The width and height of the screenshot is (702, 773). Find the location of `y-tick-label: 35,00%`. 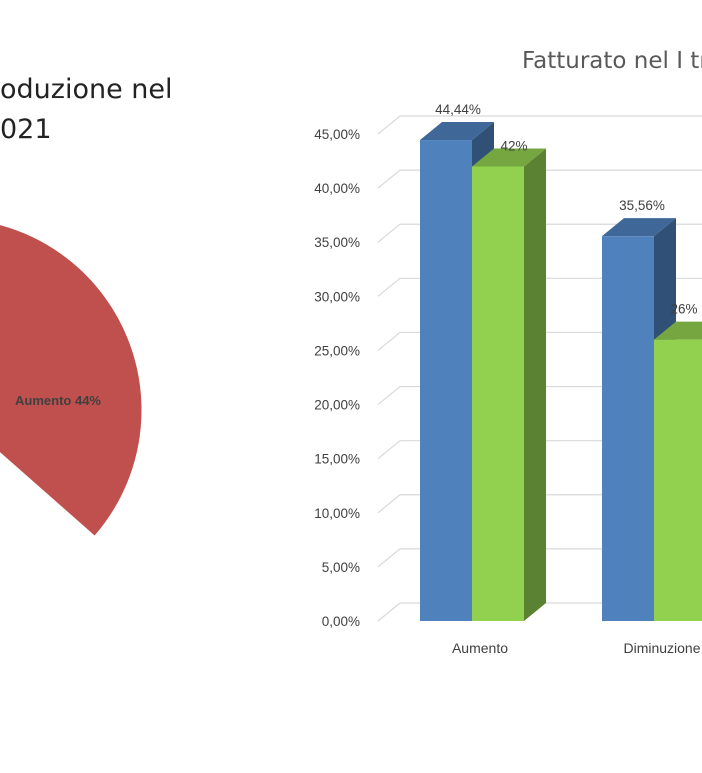

y-tick-label: 35,00% is located at coordinates (337, 242).